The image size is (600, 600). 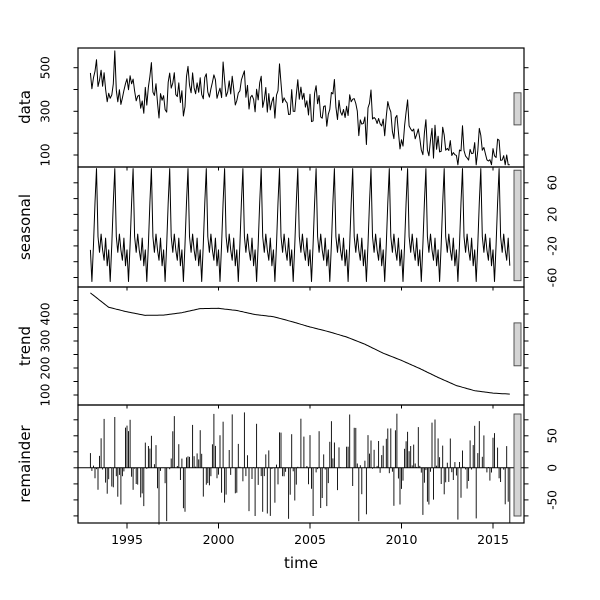 I want to click on x-tick-label: 2000, so click(x=219, y=539).